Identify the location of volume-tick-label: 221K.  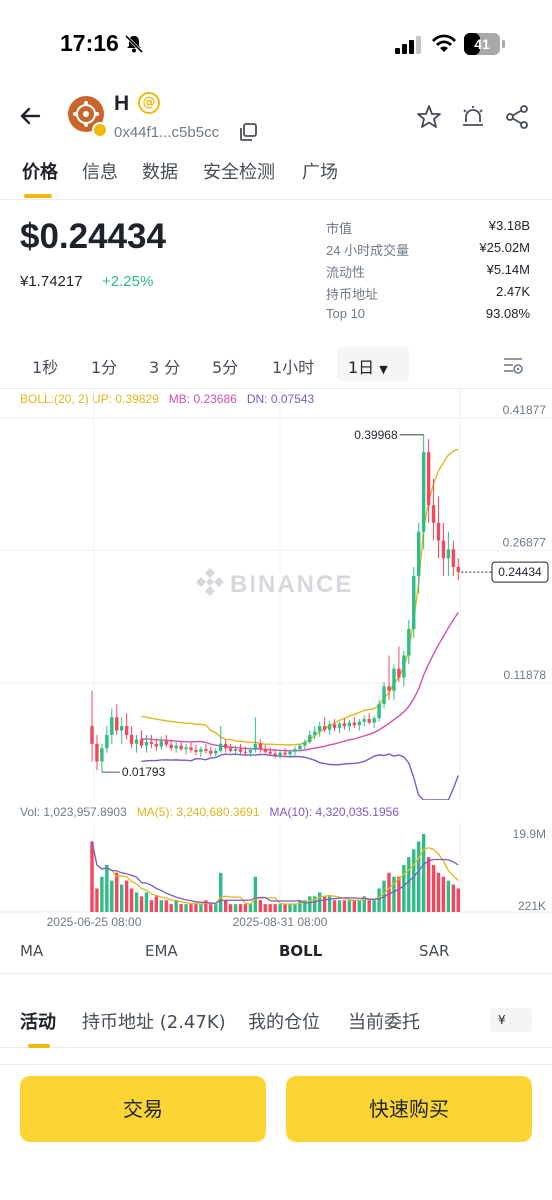
(532, 906).